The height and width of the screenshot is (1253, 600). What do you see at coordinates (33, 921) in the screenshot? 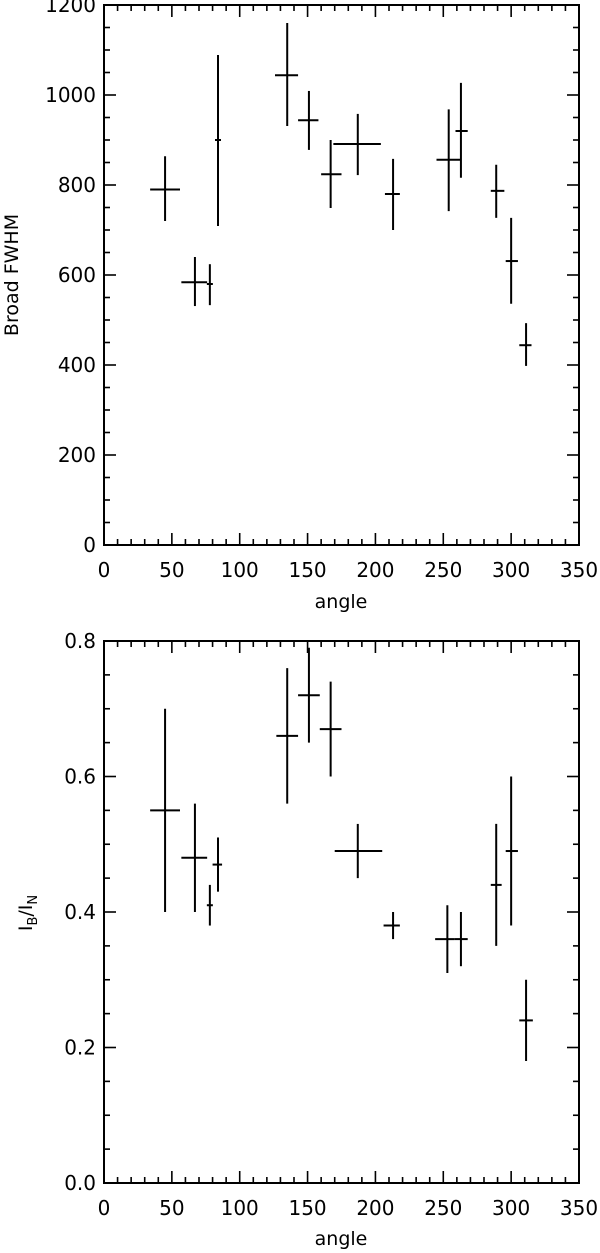
I see `ratio-y-label-sub-b: B` at bounding box center [33, 921].